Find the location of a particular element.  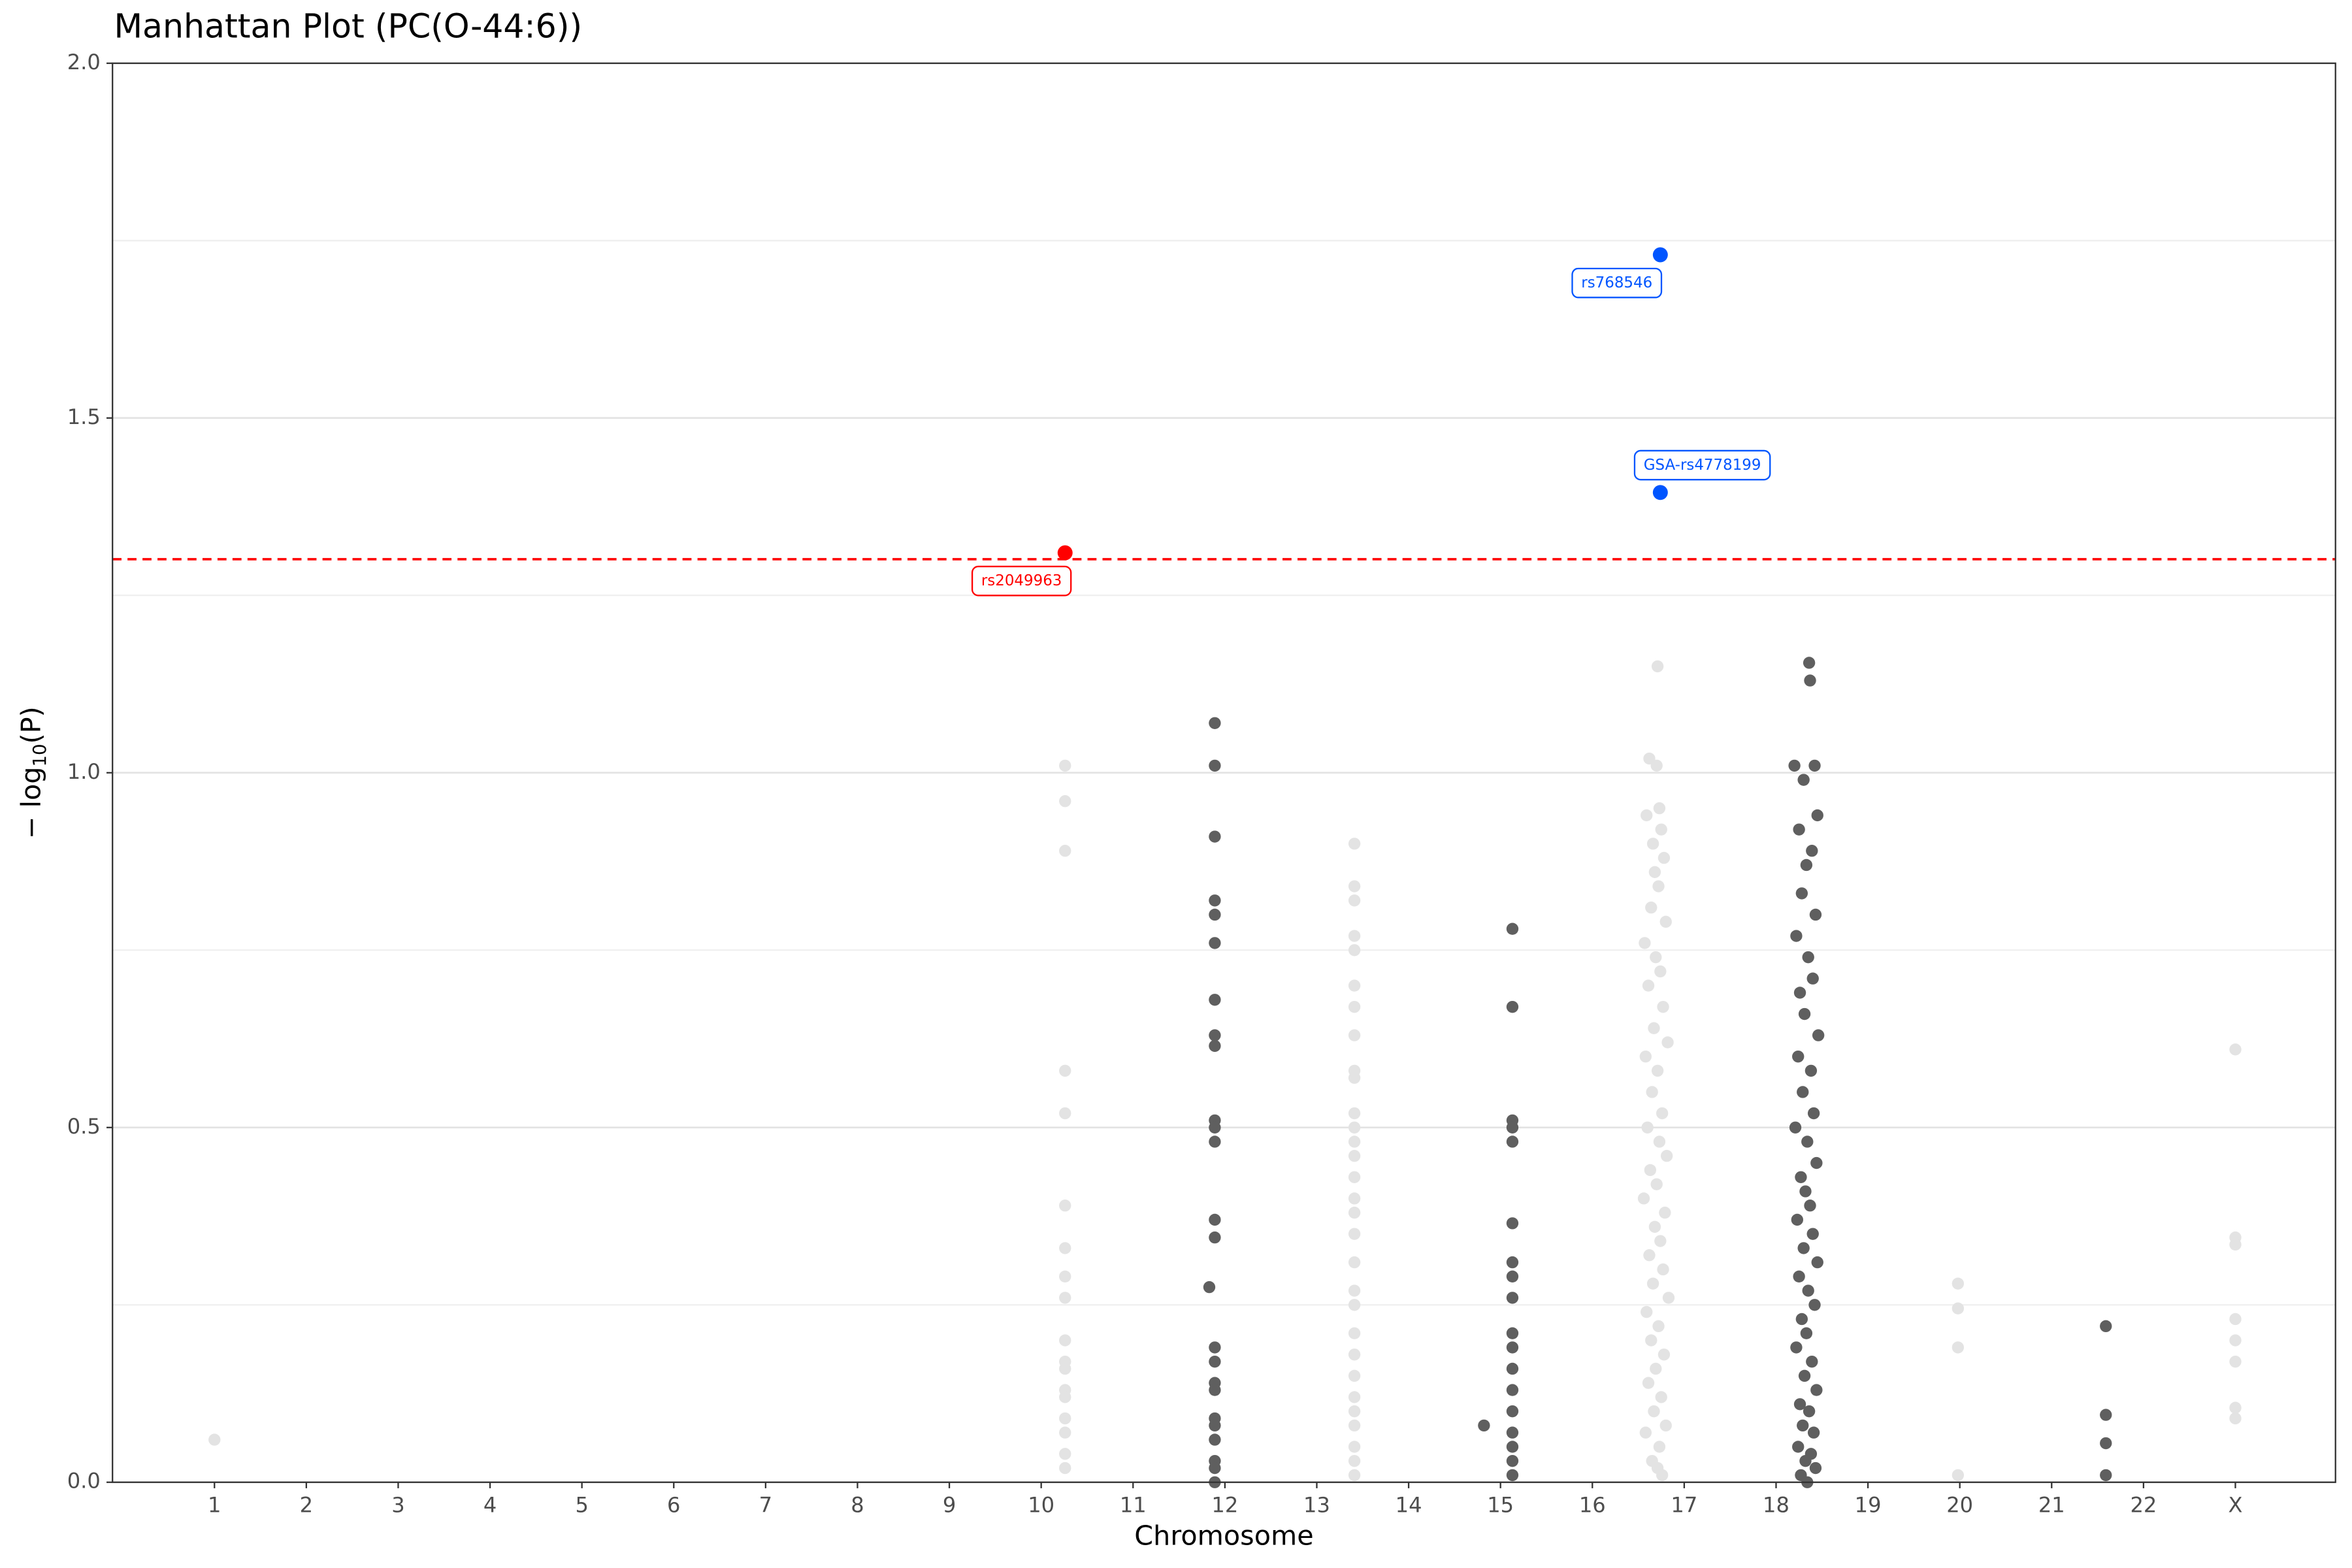

x-tick-label: 3 is located at coordinates (397, 1504).